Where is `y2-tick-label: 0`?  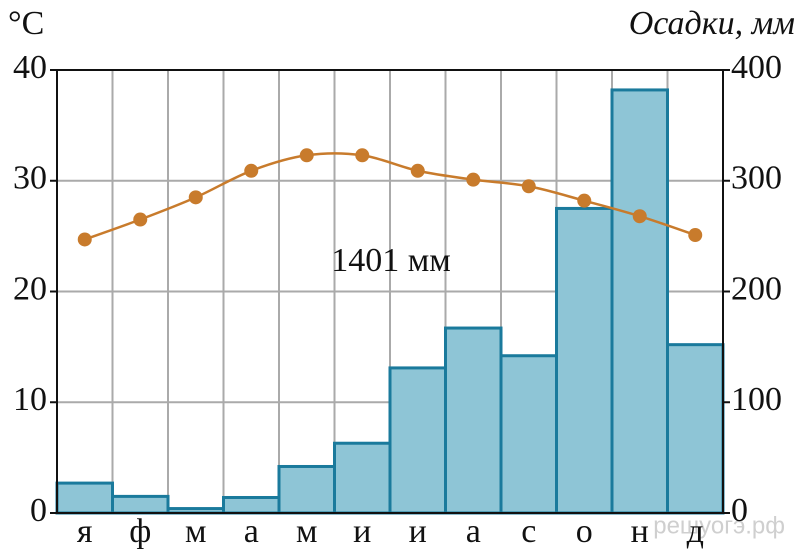
y2-tick-label: 0 is located at coordinates (739, 510).